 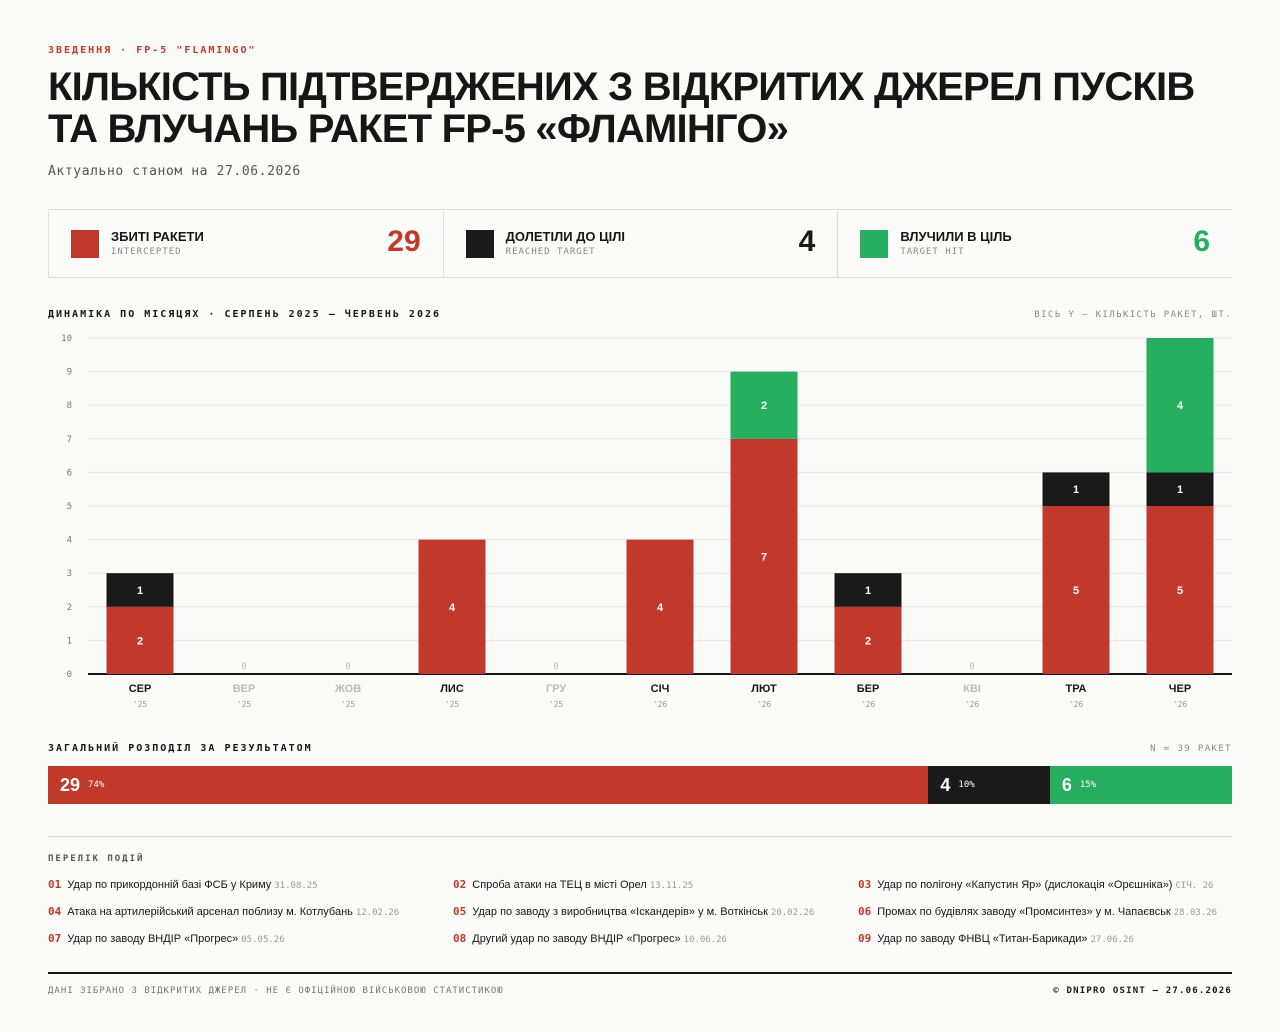 What do you see at coordinates (1075, 689) in the screenshot?
I see `x-tick-label: ТРА` at bounding box center [1075, 689].